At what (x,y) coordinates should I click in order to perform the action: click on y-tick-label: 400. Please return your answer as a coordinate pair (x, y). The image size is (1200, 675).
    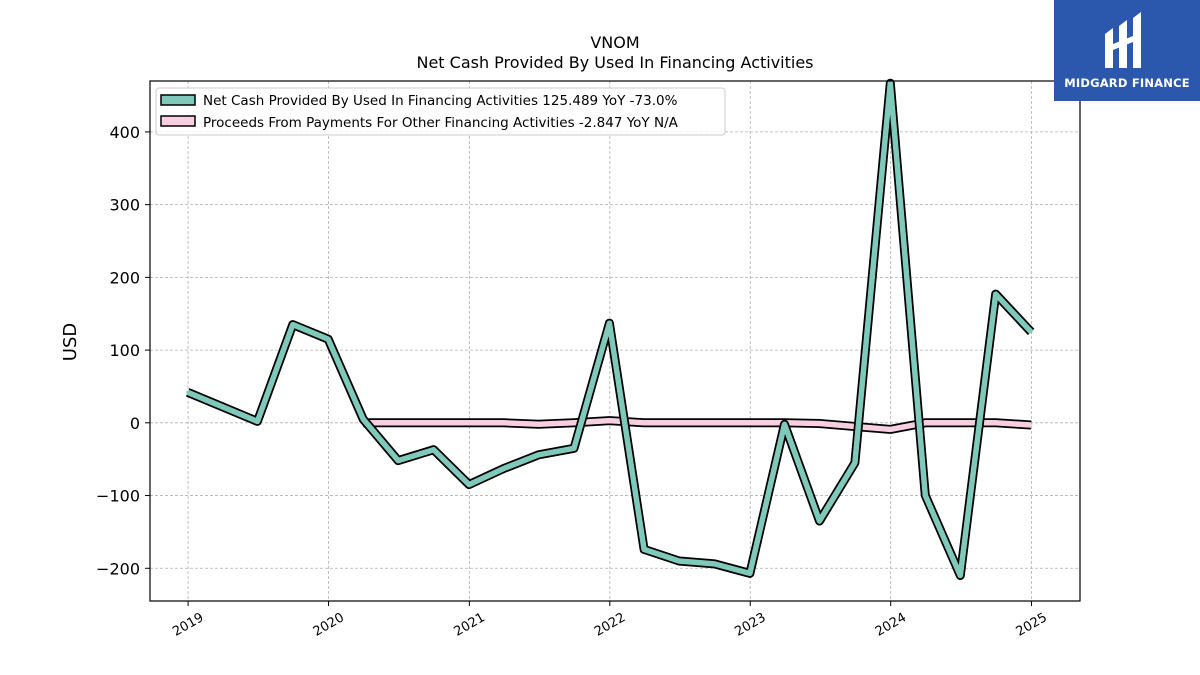
    Looking at the image, I should click on (124, 132).